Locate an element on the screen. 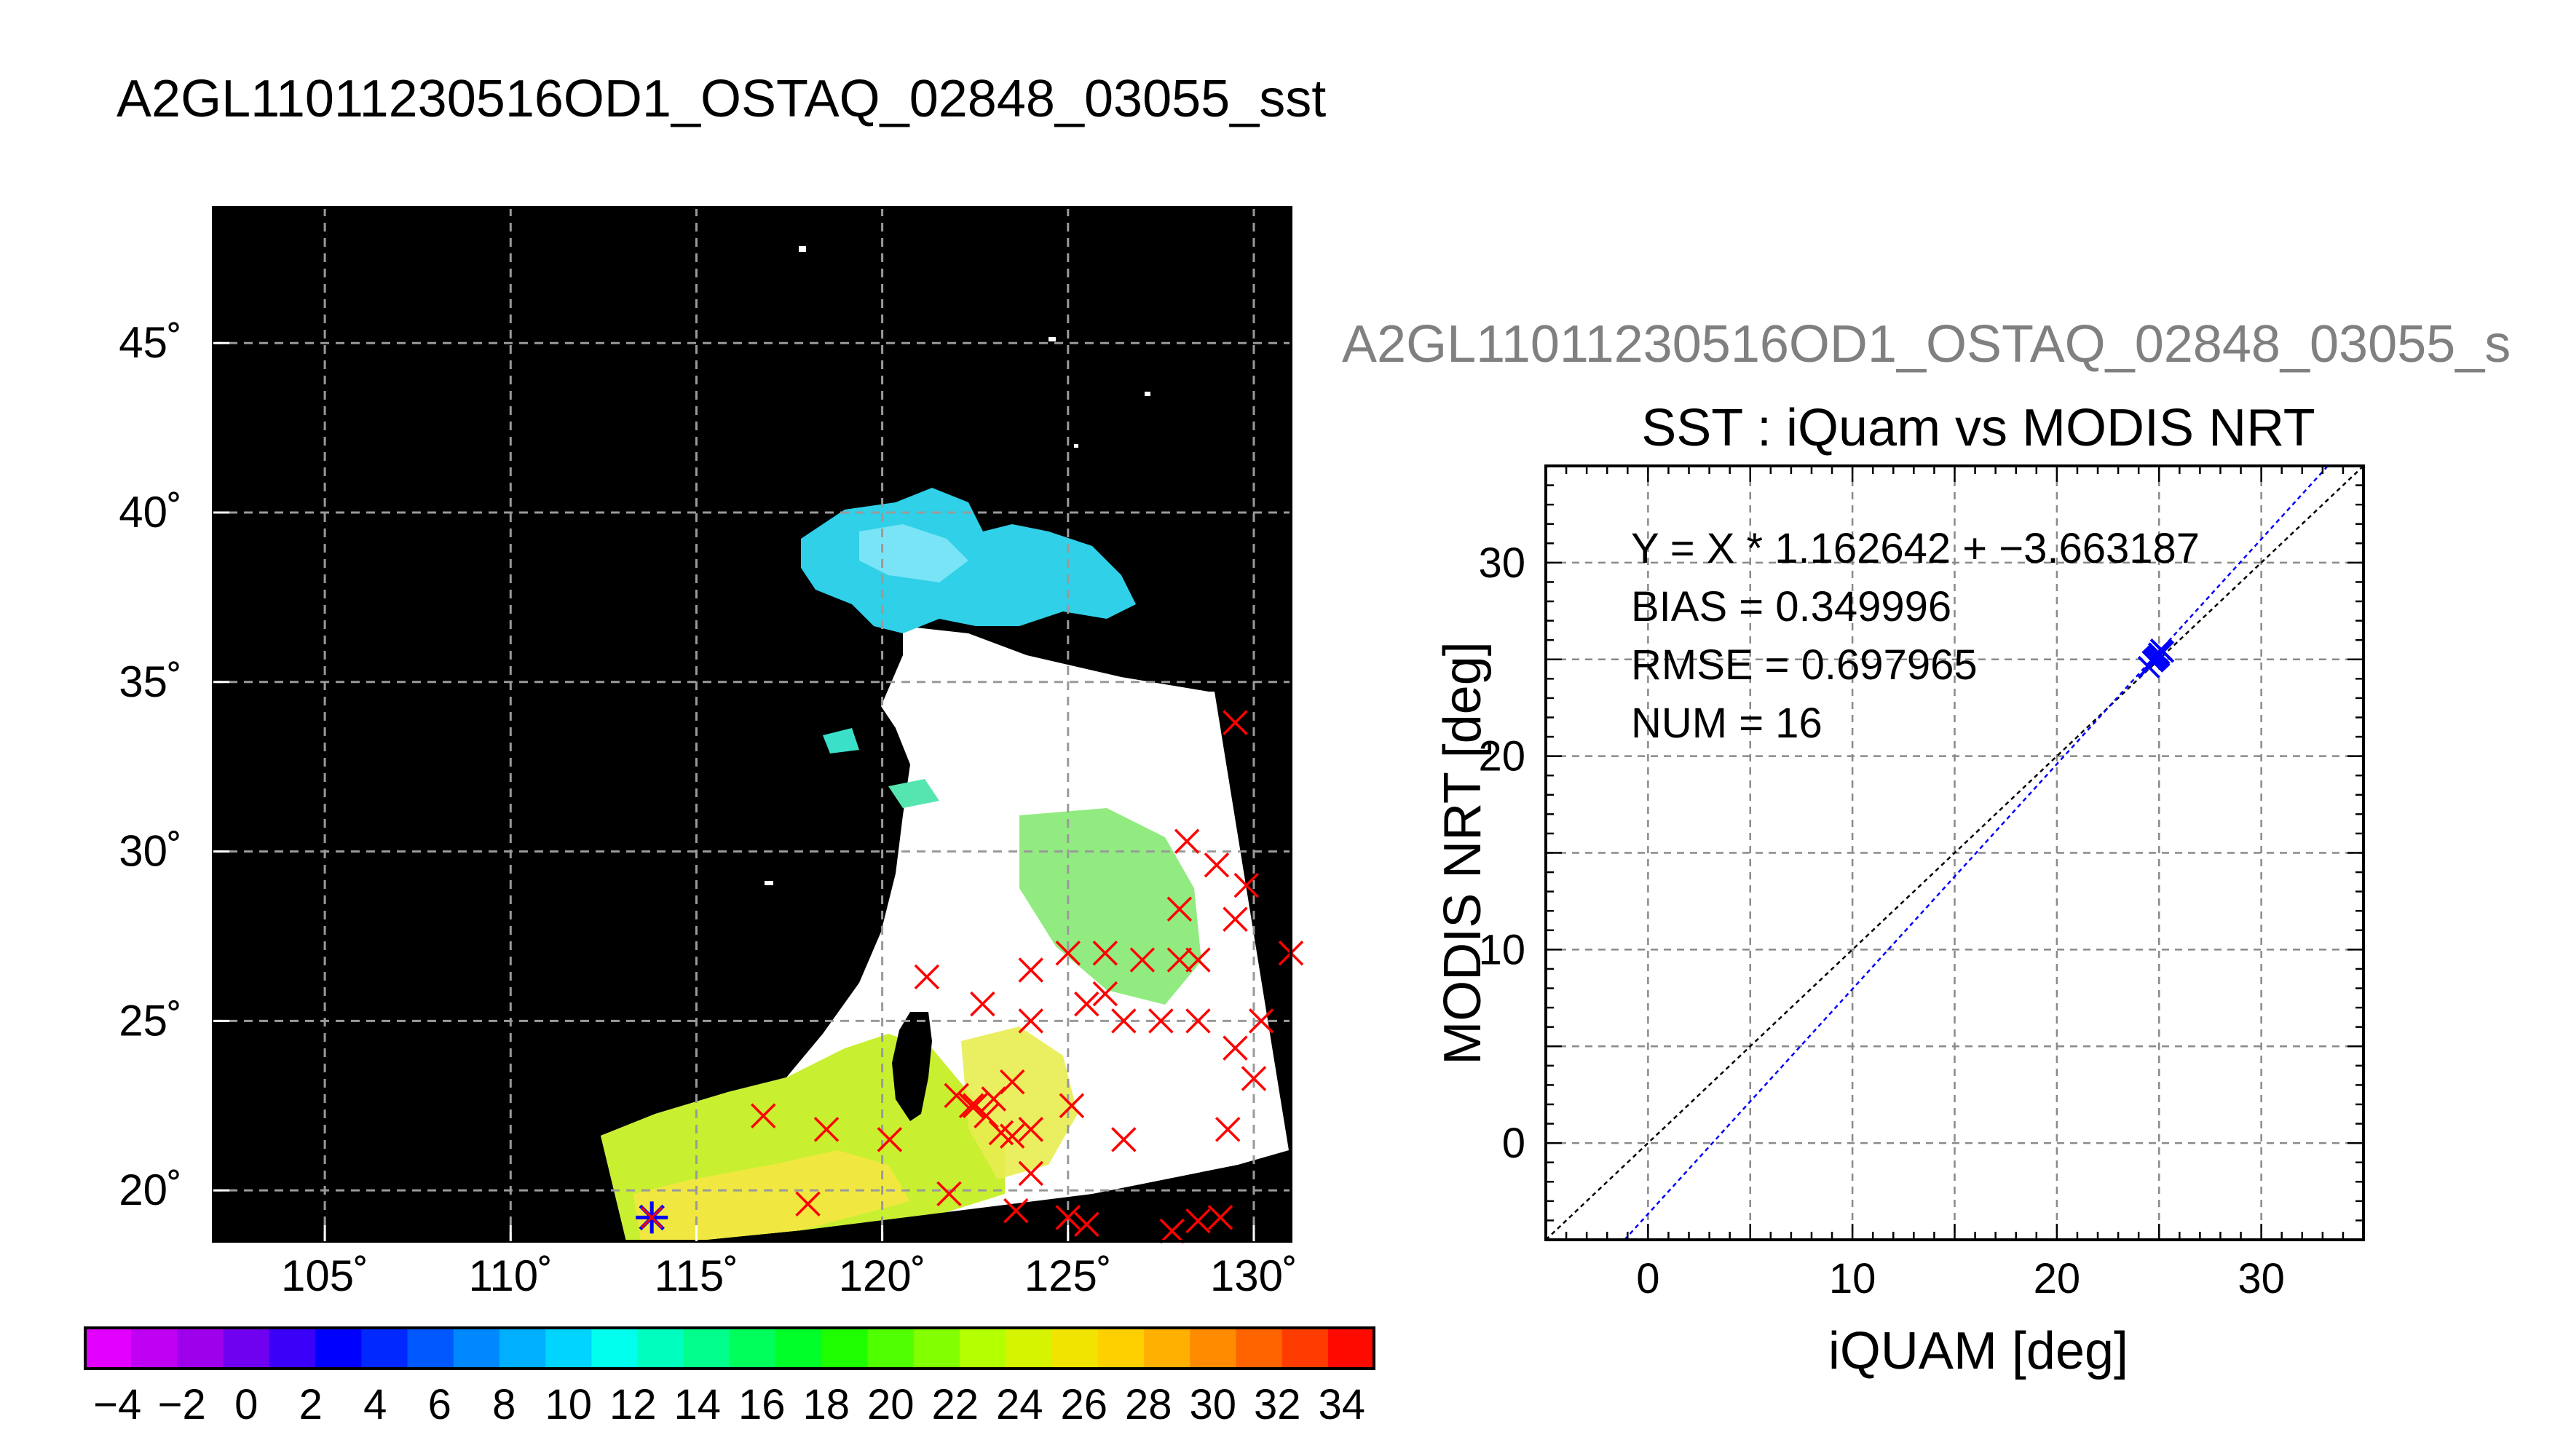 The height and width of the screenshot is (1456, 2555). colorbar-tick-label: −4 is located at coordinates (117, 1404).